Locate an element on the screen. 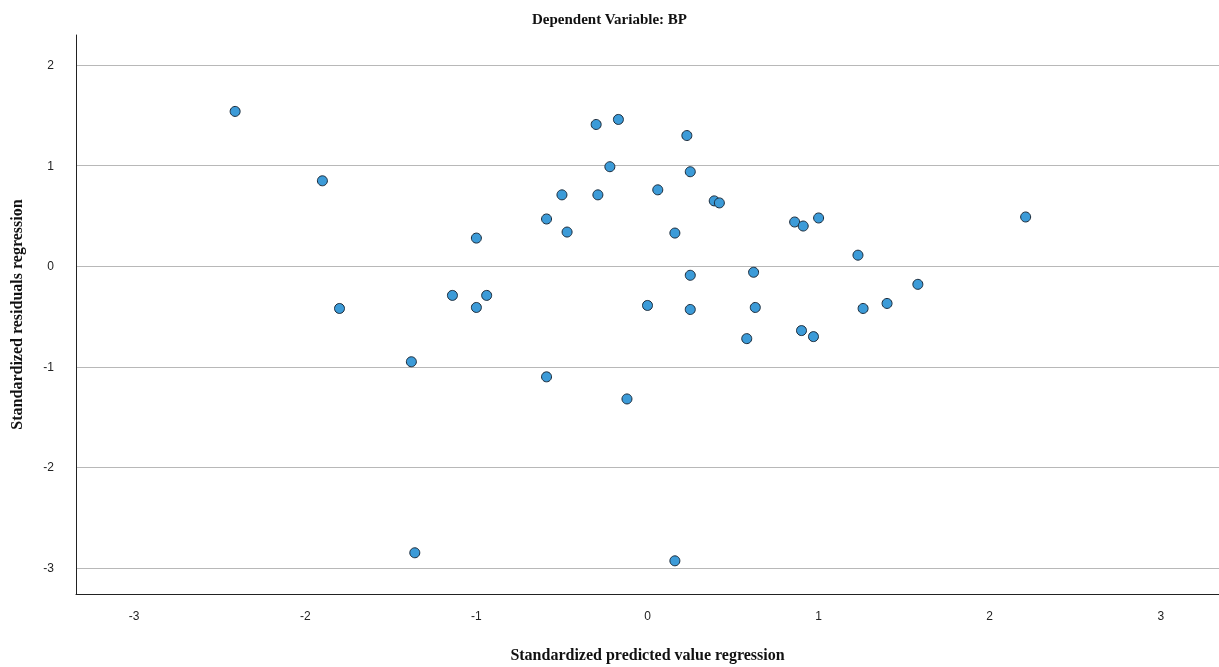 This screenshot has width=1219, height=667. x-tick-label: 3 is located at coordinates (1161, 616).